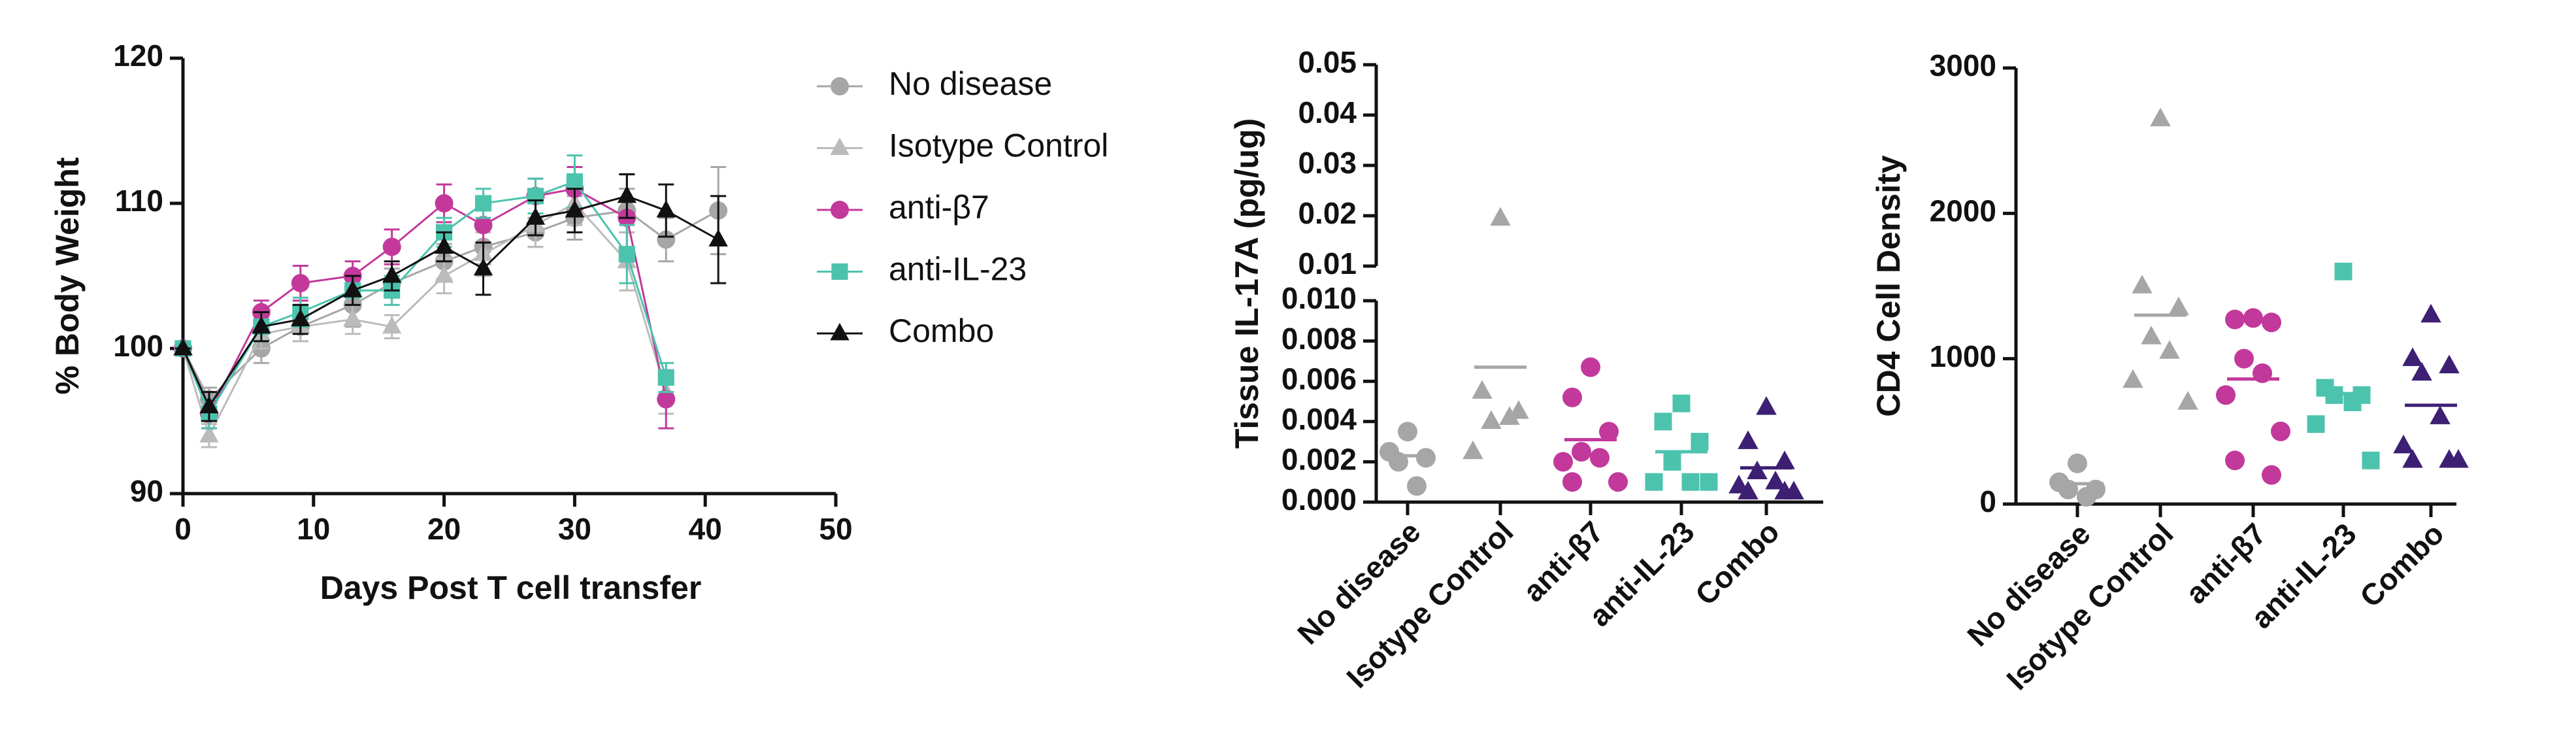 Image resolution: width=2576 pixels, height=744 pixels. Describe the element at coordinates (182, 529) in the screenshot. I see `x-tick-label: 0` at that location.